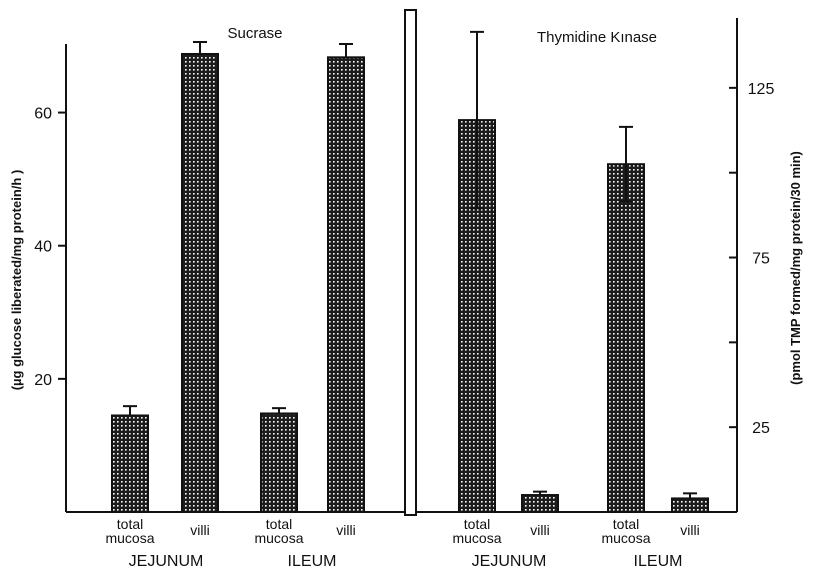 The width and height of the screenshot is (813, 571). What do you see at coordinates (761, 428) in the screenshot?
I see `y-tick-label: 25` at bounding box center [761, 428].